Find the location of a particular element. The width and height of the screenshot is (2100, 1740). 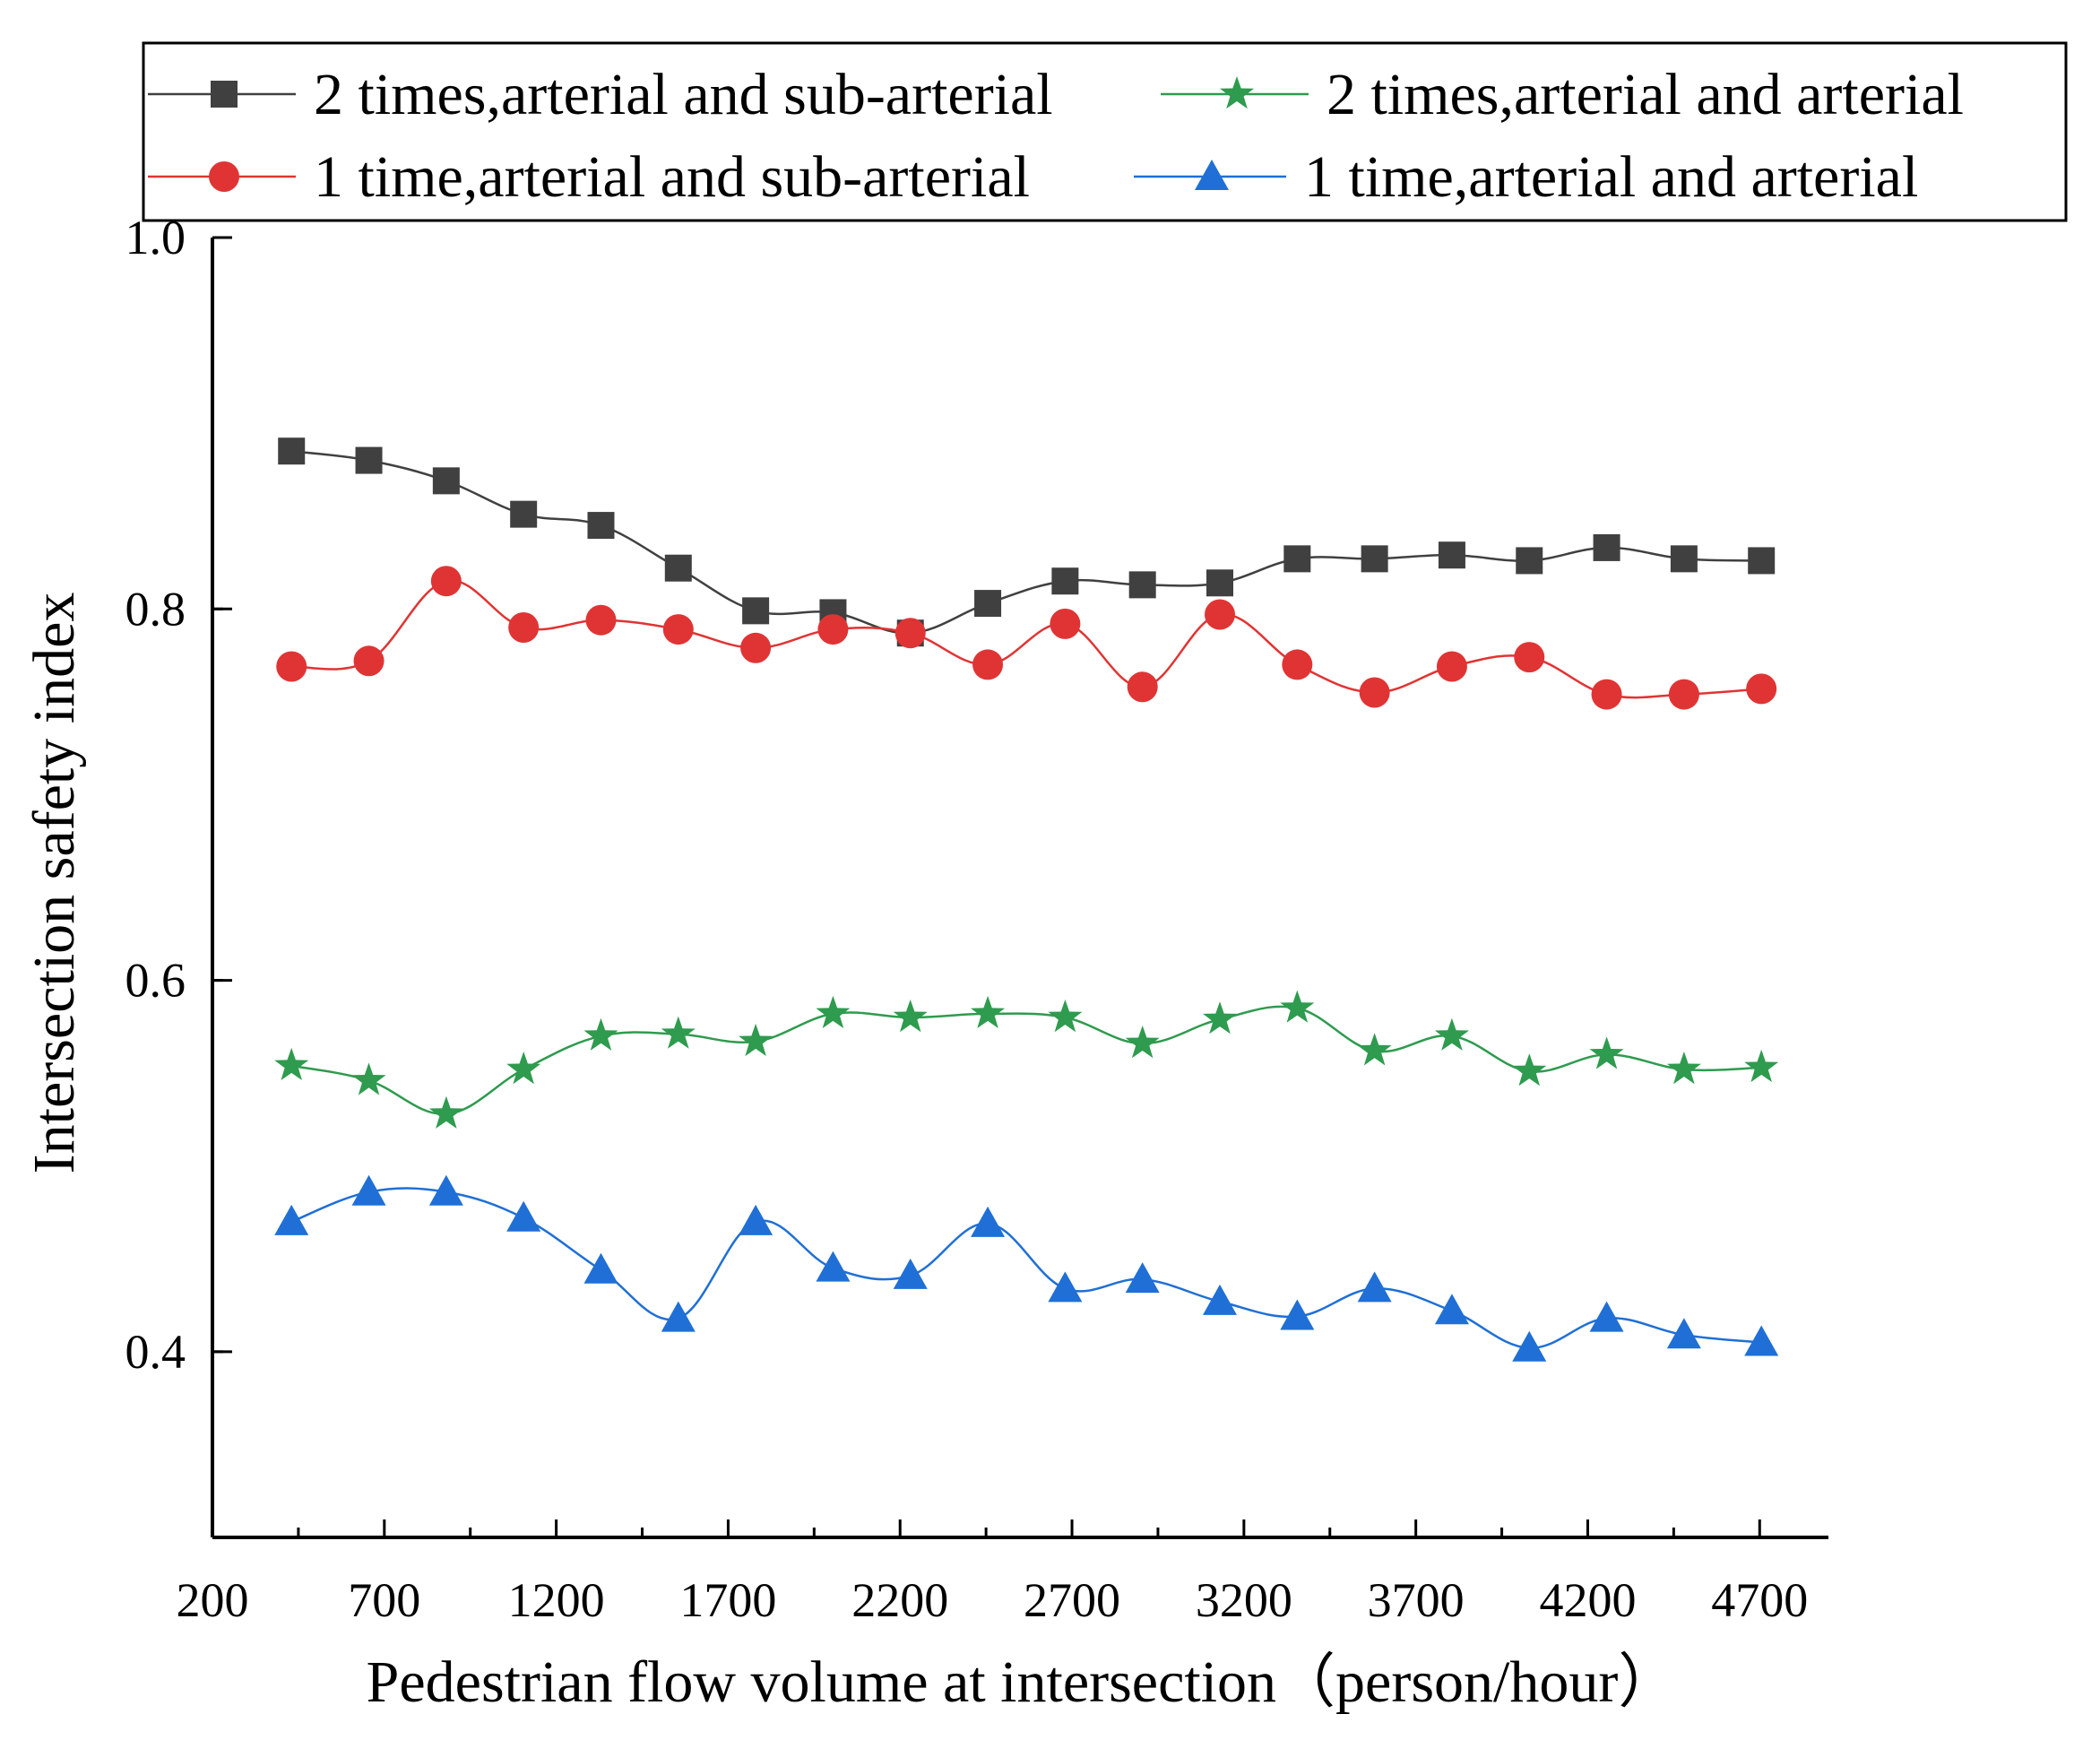

x-tick-label: 3200 is located at coordinates (1244, 1600).